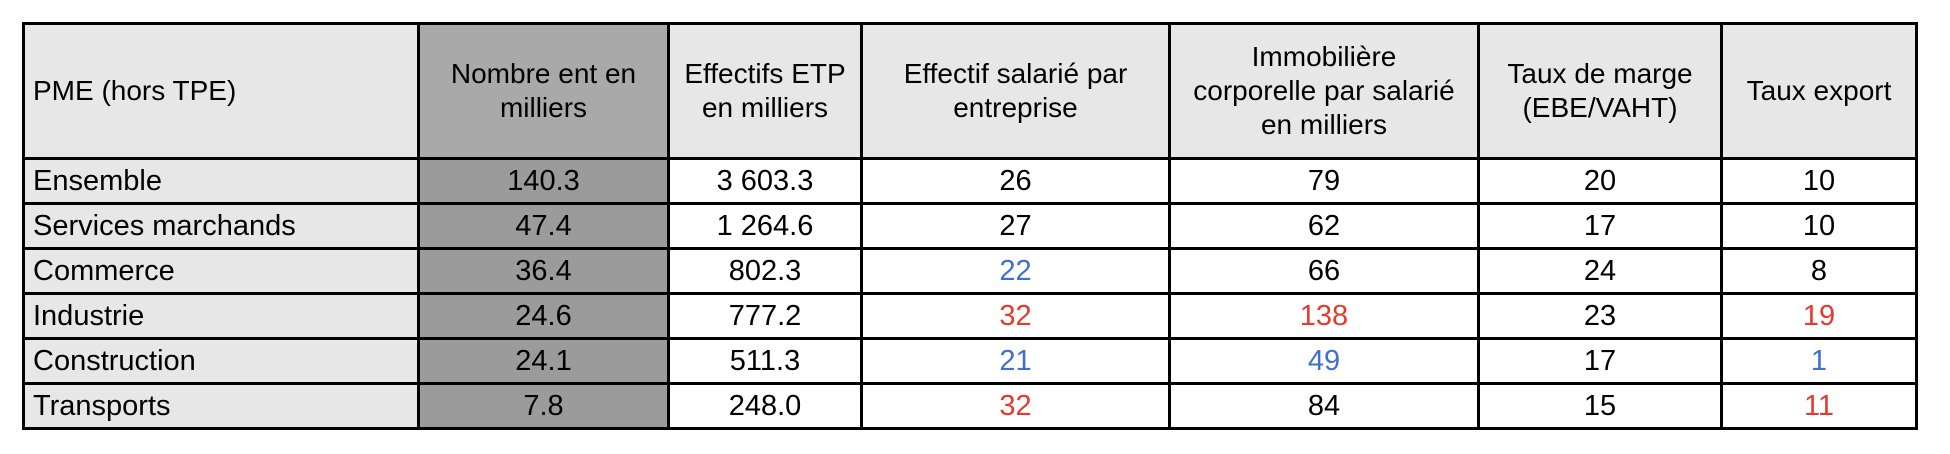  Describe the element at coordinates (543, 107) in the screenshot. I see `header-line: milliers` at that location.